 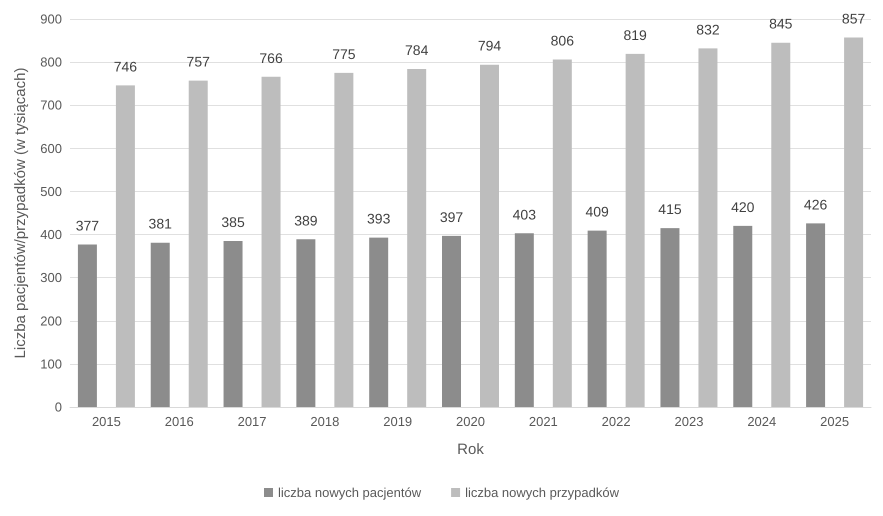 What do you see at coordinates (490, 46) in the screenshot?
I see `data-label: 794` at bounding box center [490, 46].